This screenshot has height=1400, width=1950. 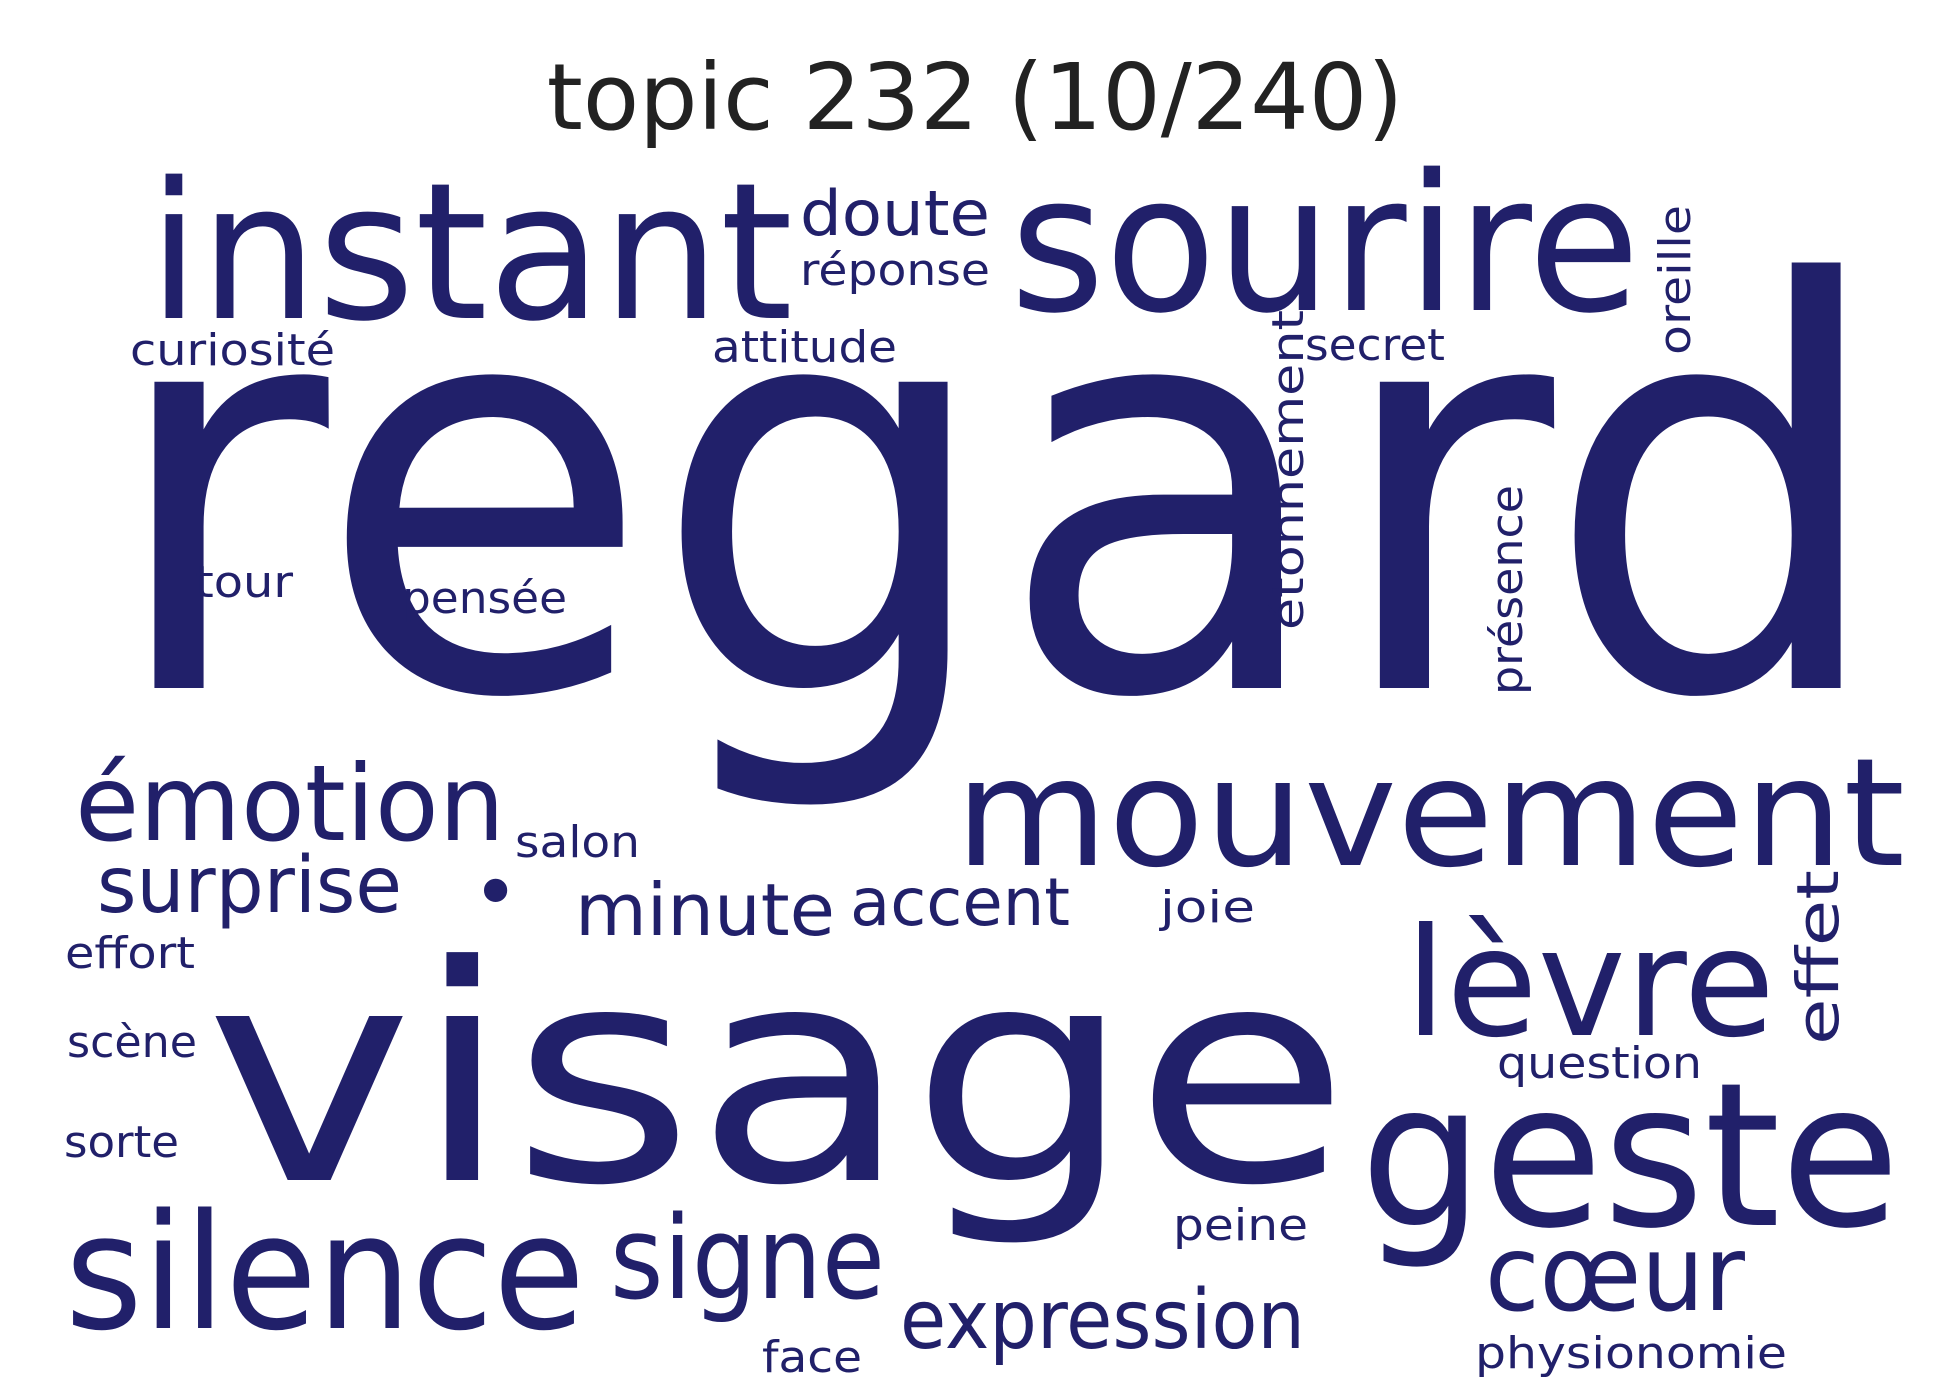 What do you see at coordinates (130, 953) in the screenshot?
I see `word-effort: effort` at bounding box center [130, 953].